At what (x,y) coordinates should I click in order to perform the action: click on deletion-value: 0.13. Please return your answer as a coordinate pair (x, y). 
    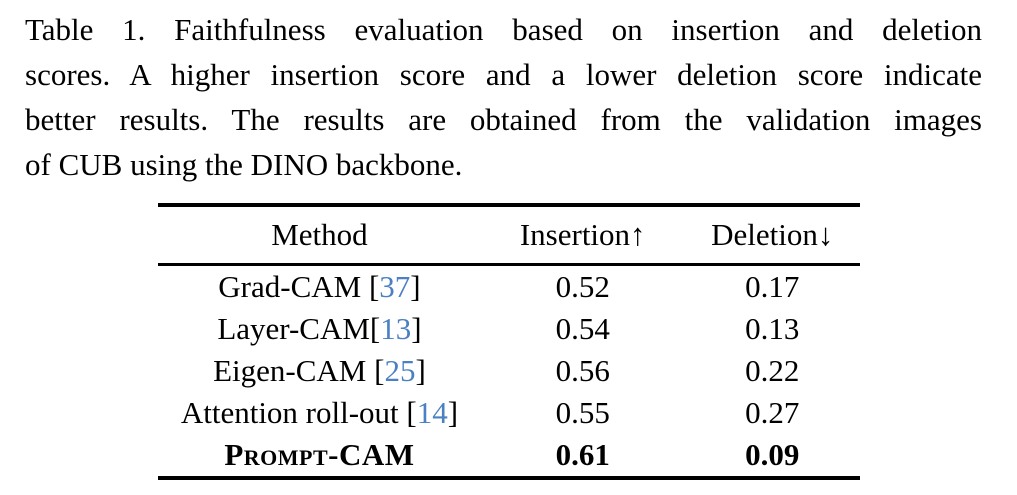
    Looking at the image, I should click on (772, 328).